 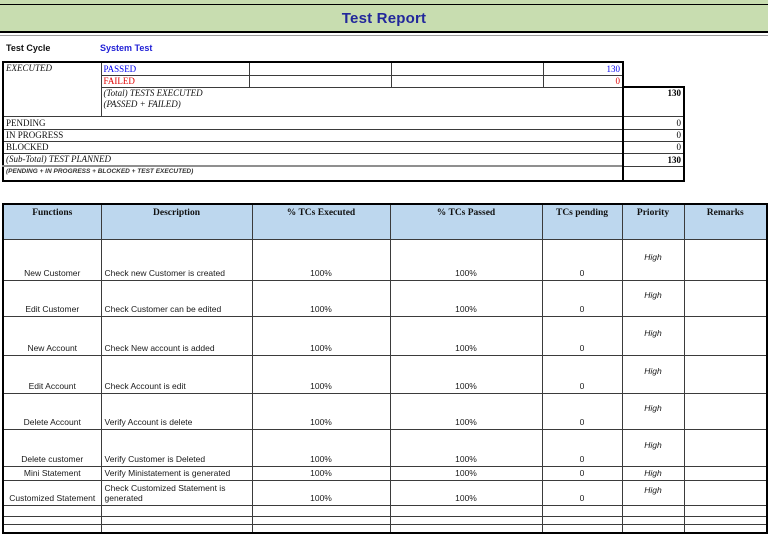 I want to click on blocked-value-cell: 0, so click(x=653, y=147).